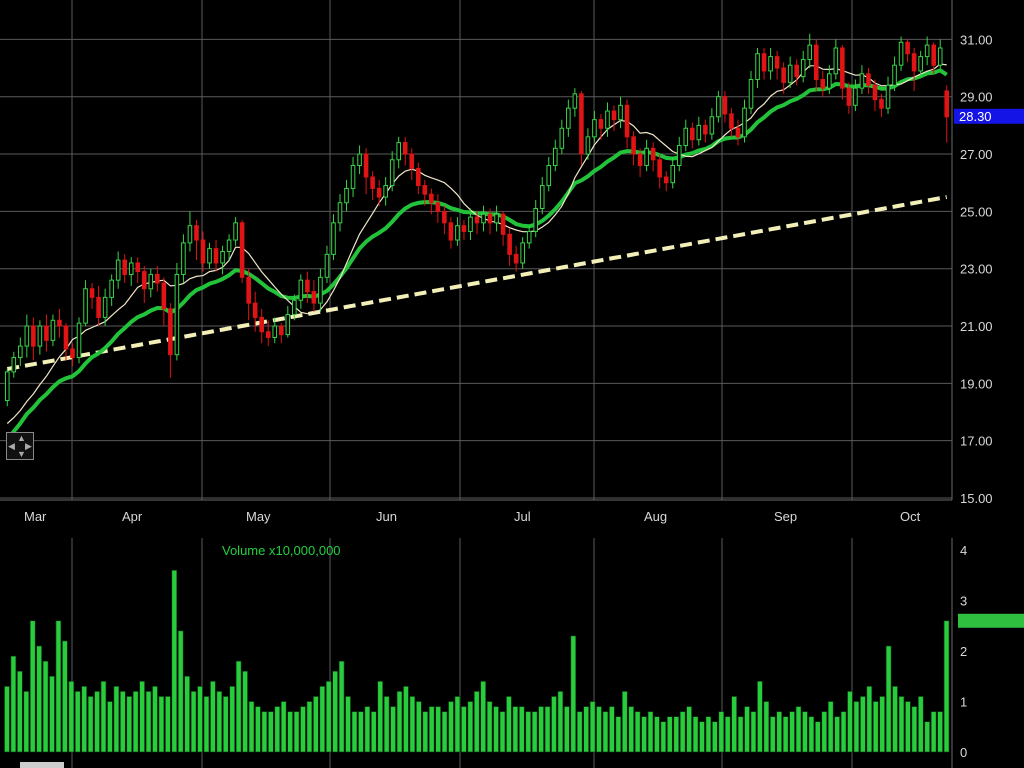 The height and width of the screenshot is (768, 1024). What do you see at coordinates (989, 116) in the screenshot?
I see `last-price-marker: 28.30` at bounding box center [989, 116].